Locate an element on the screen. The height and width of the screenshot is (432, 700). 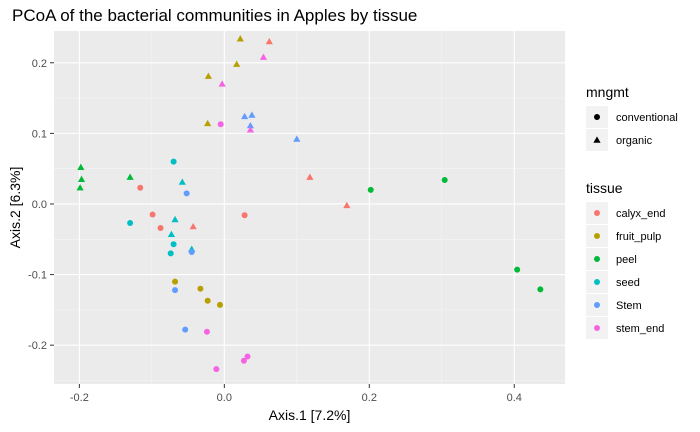
x-tick-label: 0.4 is located at coordinates (514, 398).